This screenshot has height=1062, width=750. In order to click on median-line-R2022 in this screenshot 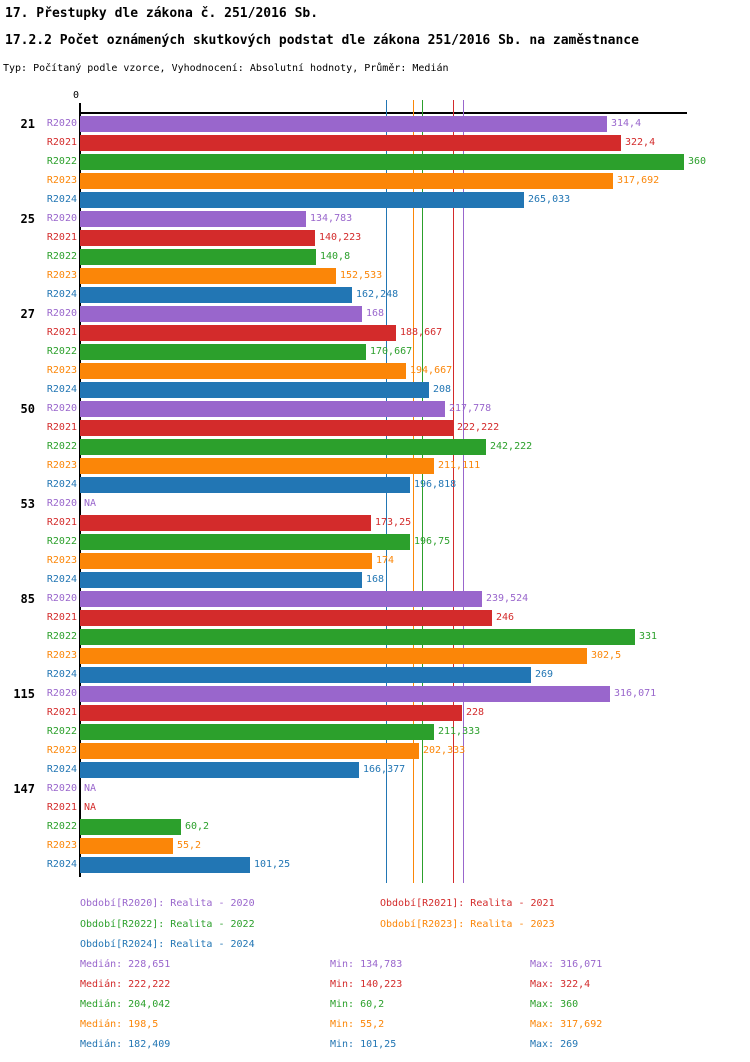, I will do `click(423, 491)`.